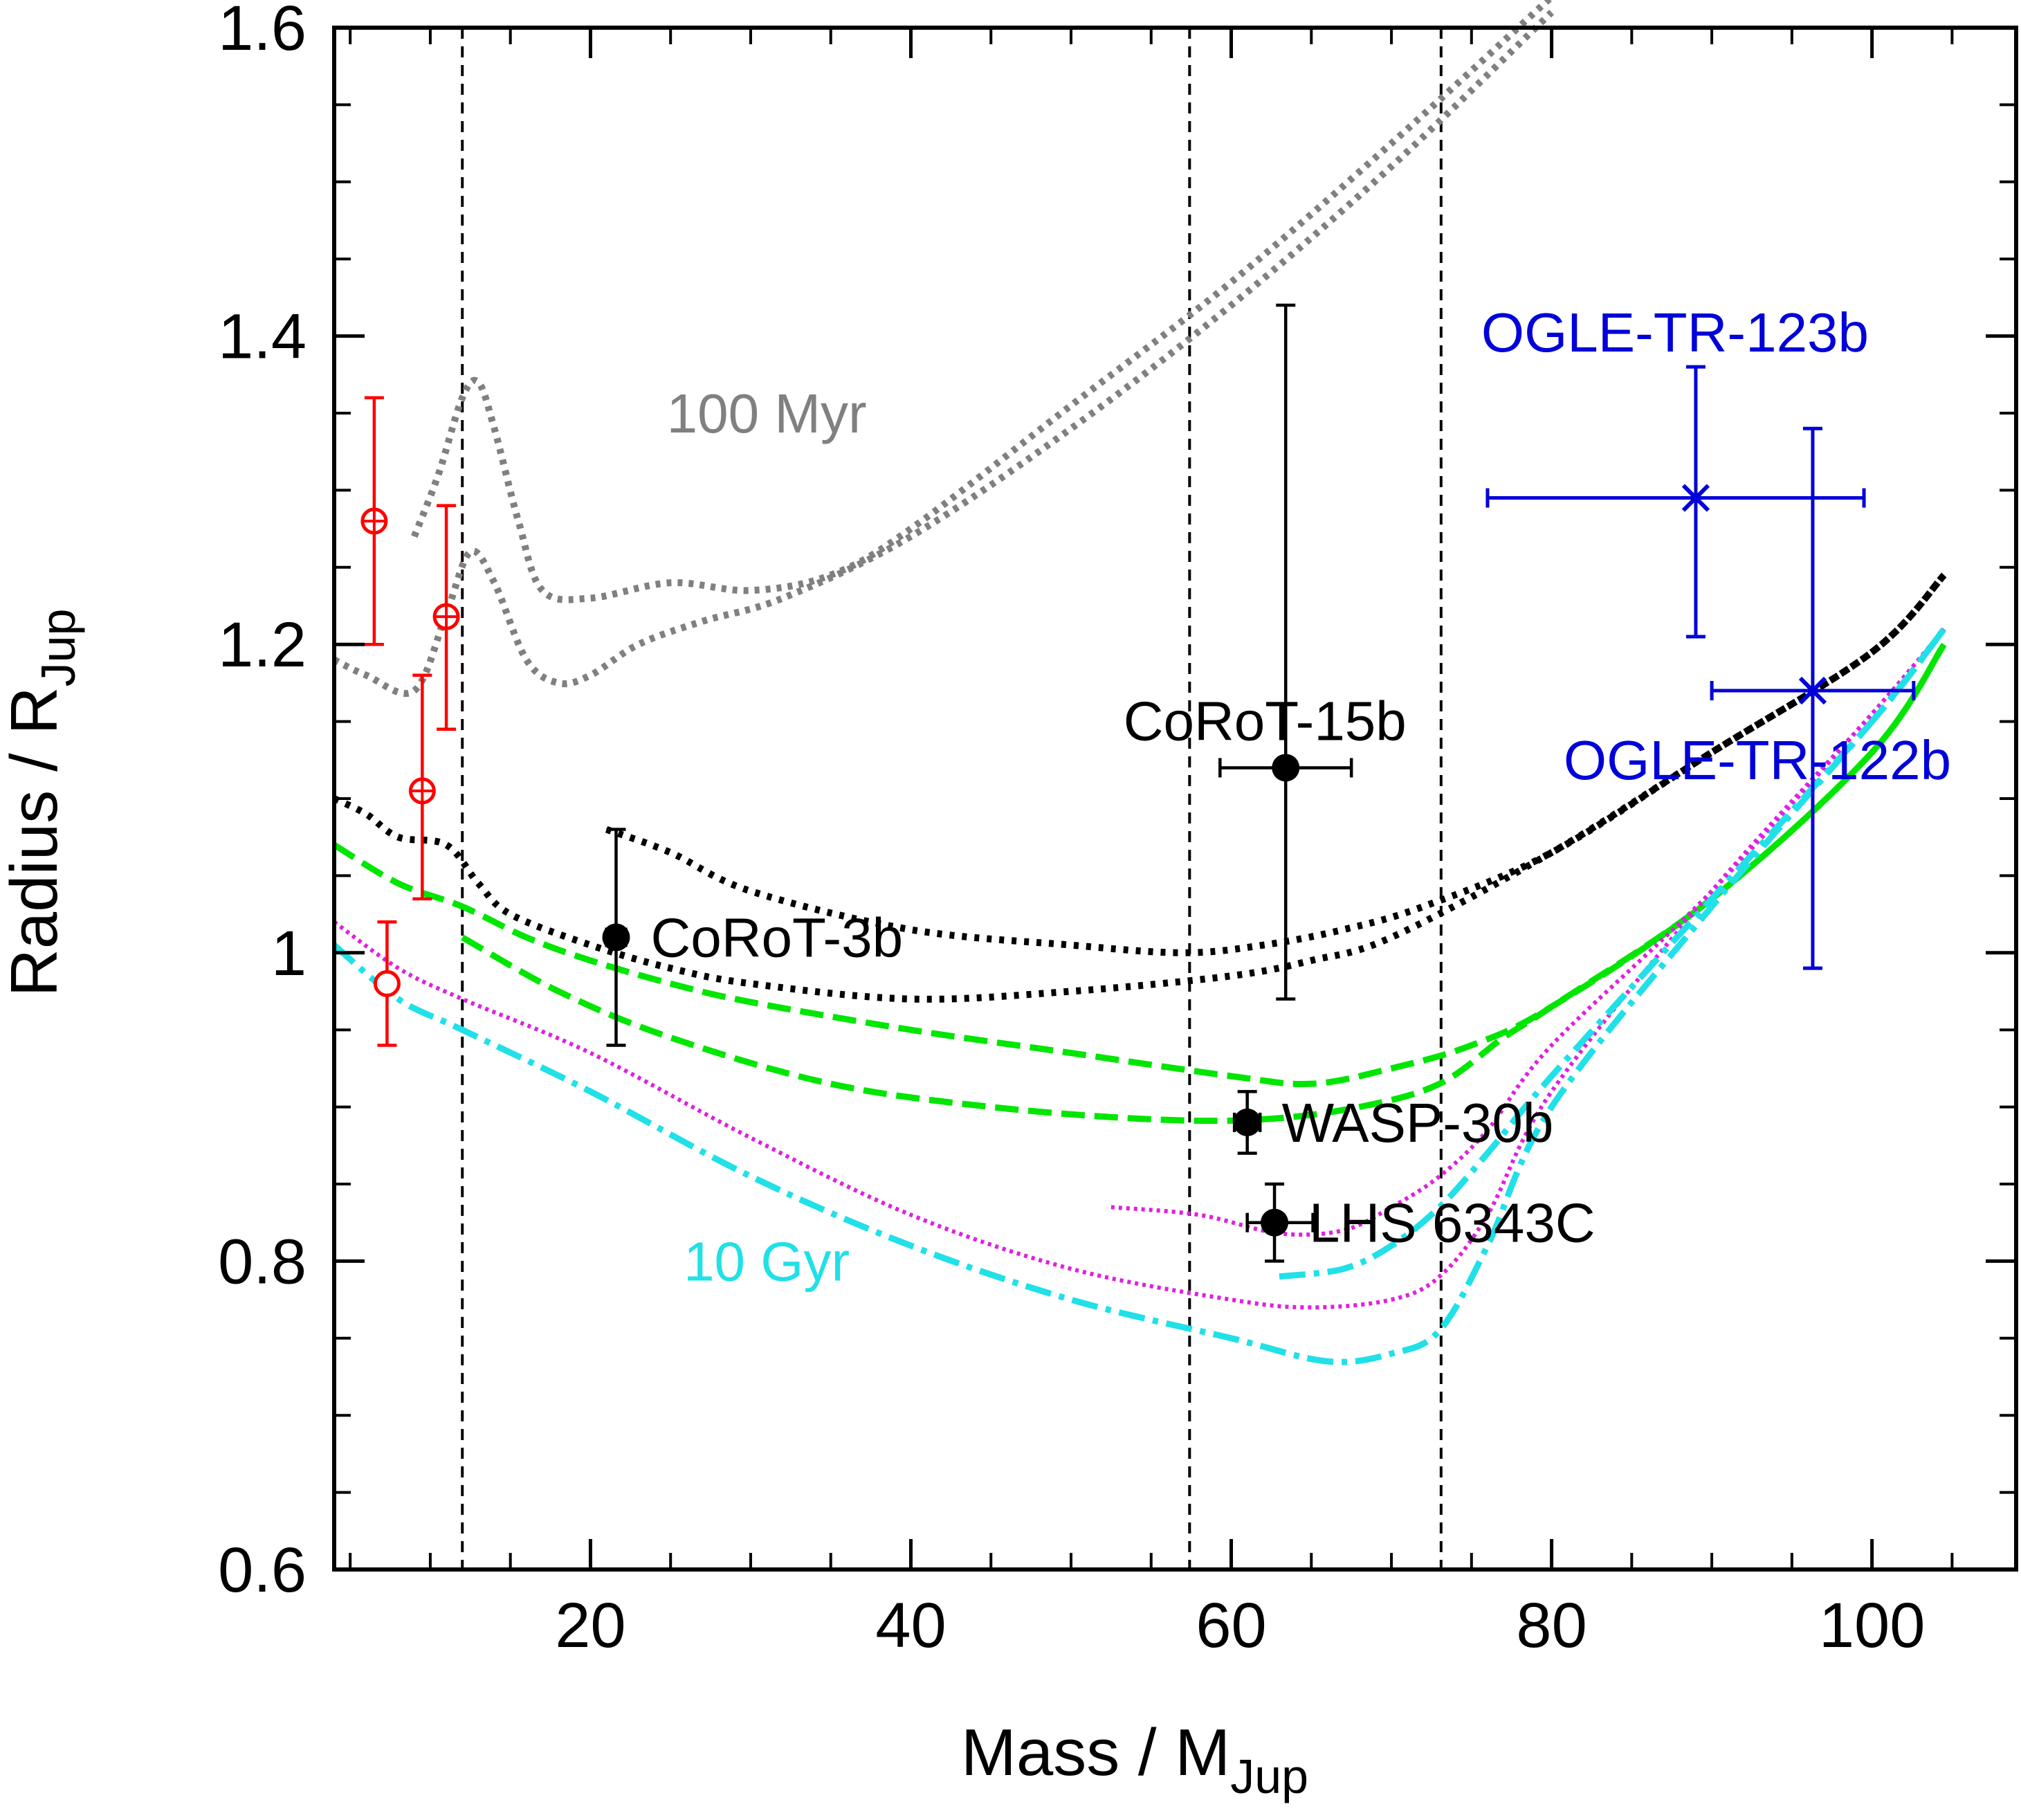 The height and width of the screenshot is (1820, 2021). I want to click on y-axis-title-main: Radius / R, so click(36, 842).